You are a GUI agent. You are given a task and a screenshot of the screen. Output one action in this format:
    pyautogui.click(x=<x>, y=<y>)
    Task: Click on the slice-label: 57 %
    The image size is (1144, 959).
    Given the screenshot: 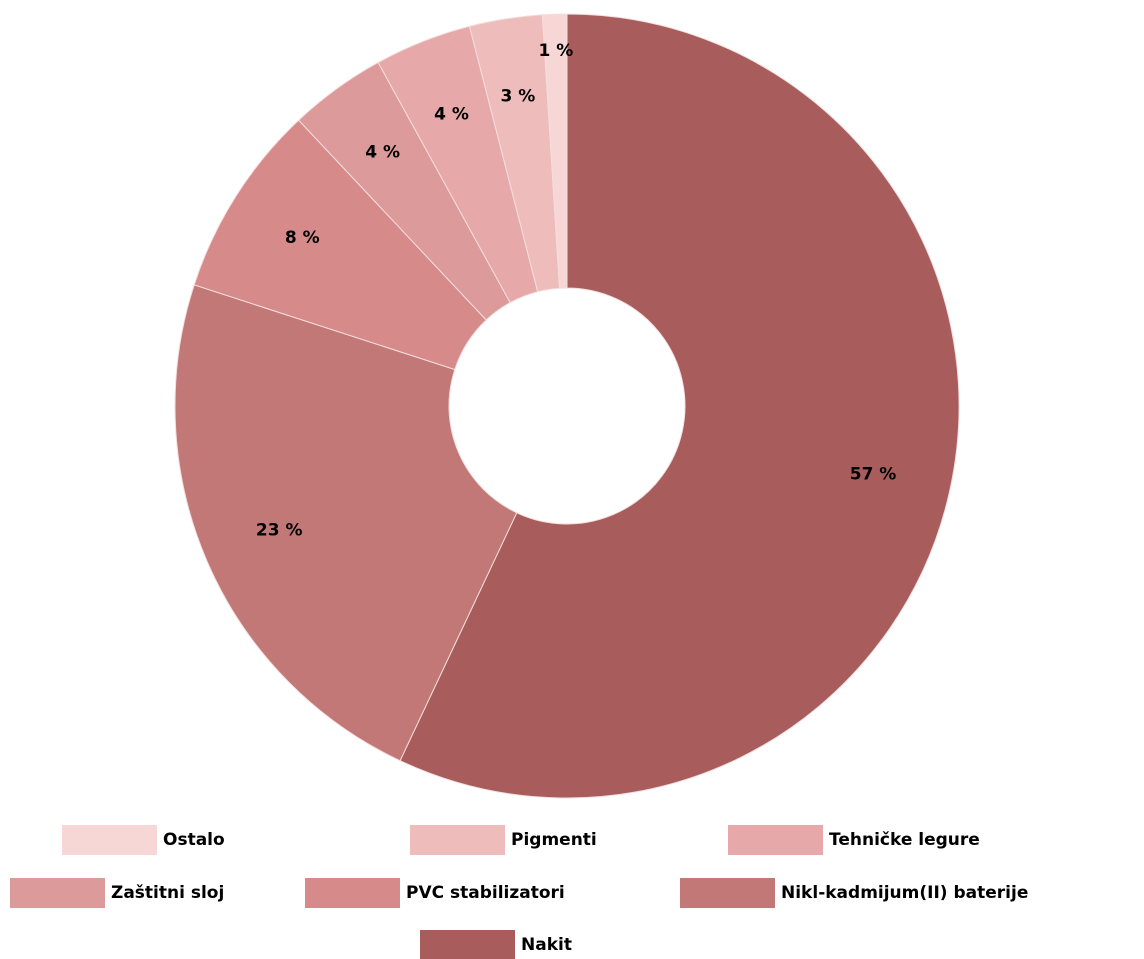 What is the action you would take?
    pyautogui.click(x=873, y=474)
    